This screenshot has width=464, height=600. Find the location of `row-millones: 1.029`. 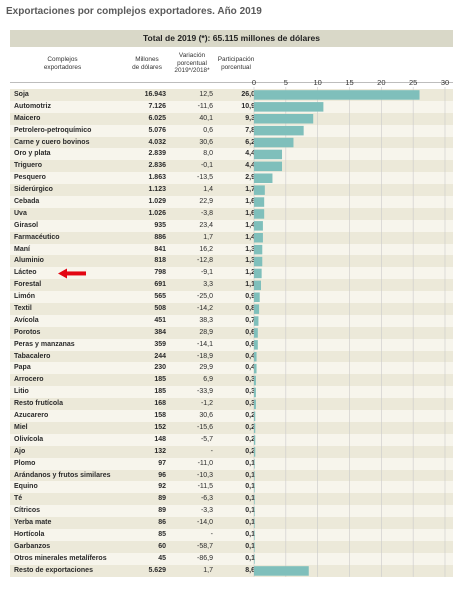

row-millones: 1.029 is located at coordinates (157, 202).